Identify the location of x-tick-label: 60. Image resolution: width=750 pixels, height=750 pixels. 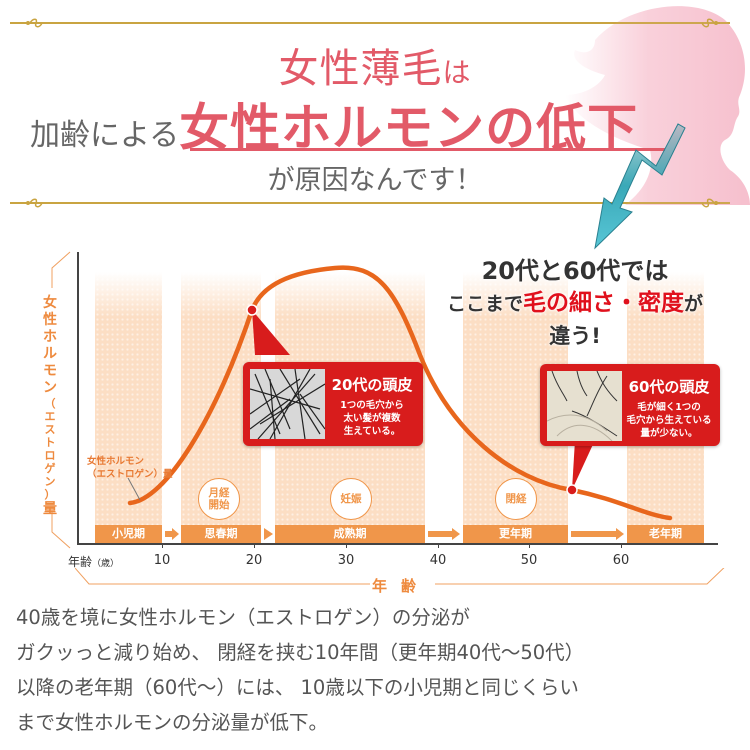
(621, 560).